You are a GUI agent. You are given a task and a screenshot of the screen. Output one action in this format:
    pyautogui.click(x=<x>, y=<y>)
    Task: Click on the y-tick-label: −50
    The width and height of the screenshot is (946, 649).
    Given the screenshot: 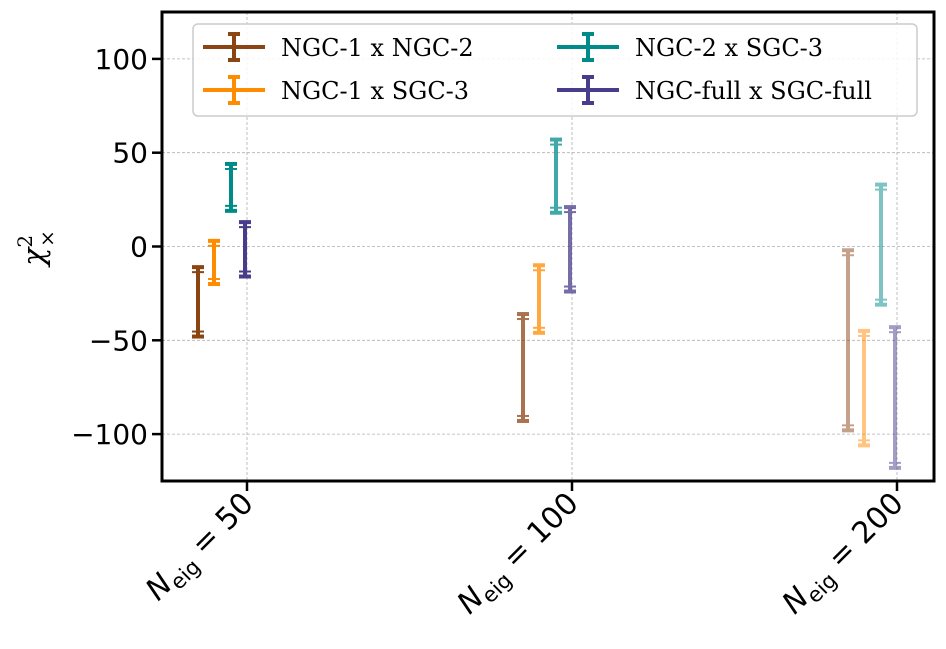 What is the action you would take?
    pyautogui.click(x=118, y=340)
    